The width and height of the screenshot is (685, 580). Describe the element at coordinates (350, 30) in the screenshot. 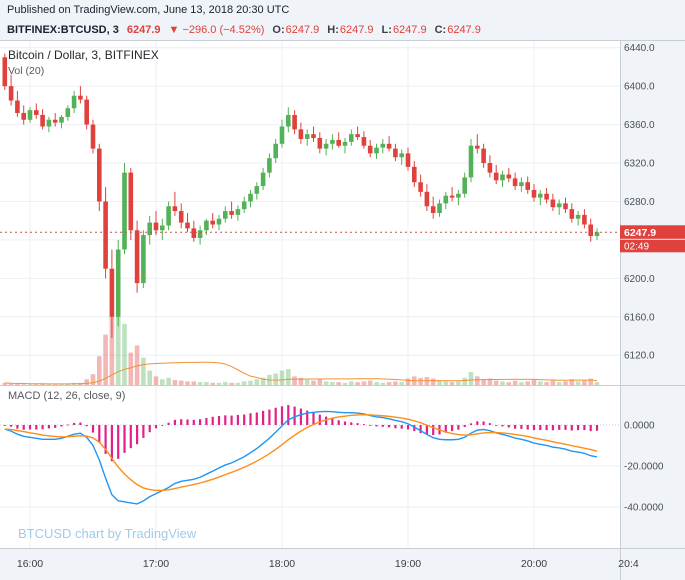

I see `ohlc-high: H:6247.9` at that location.